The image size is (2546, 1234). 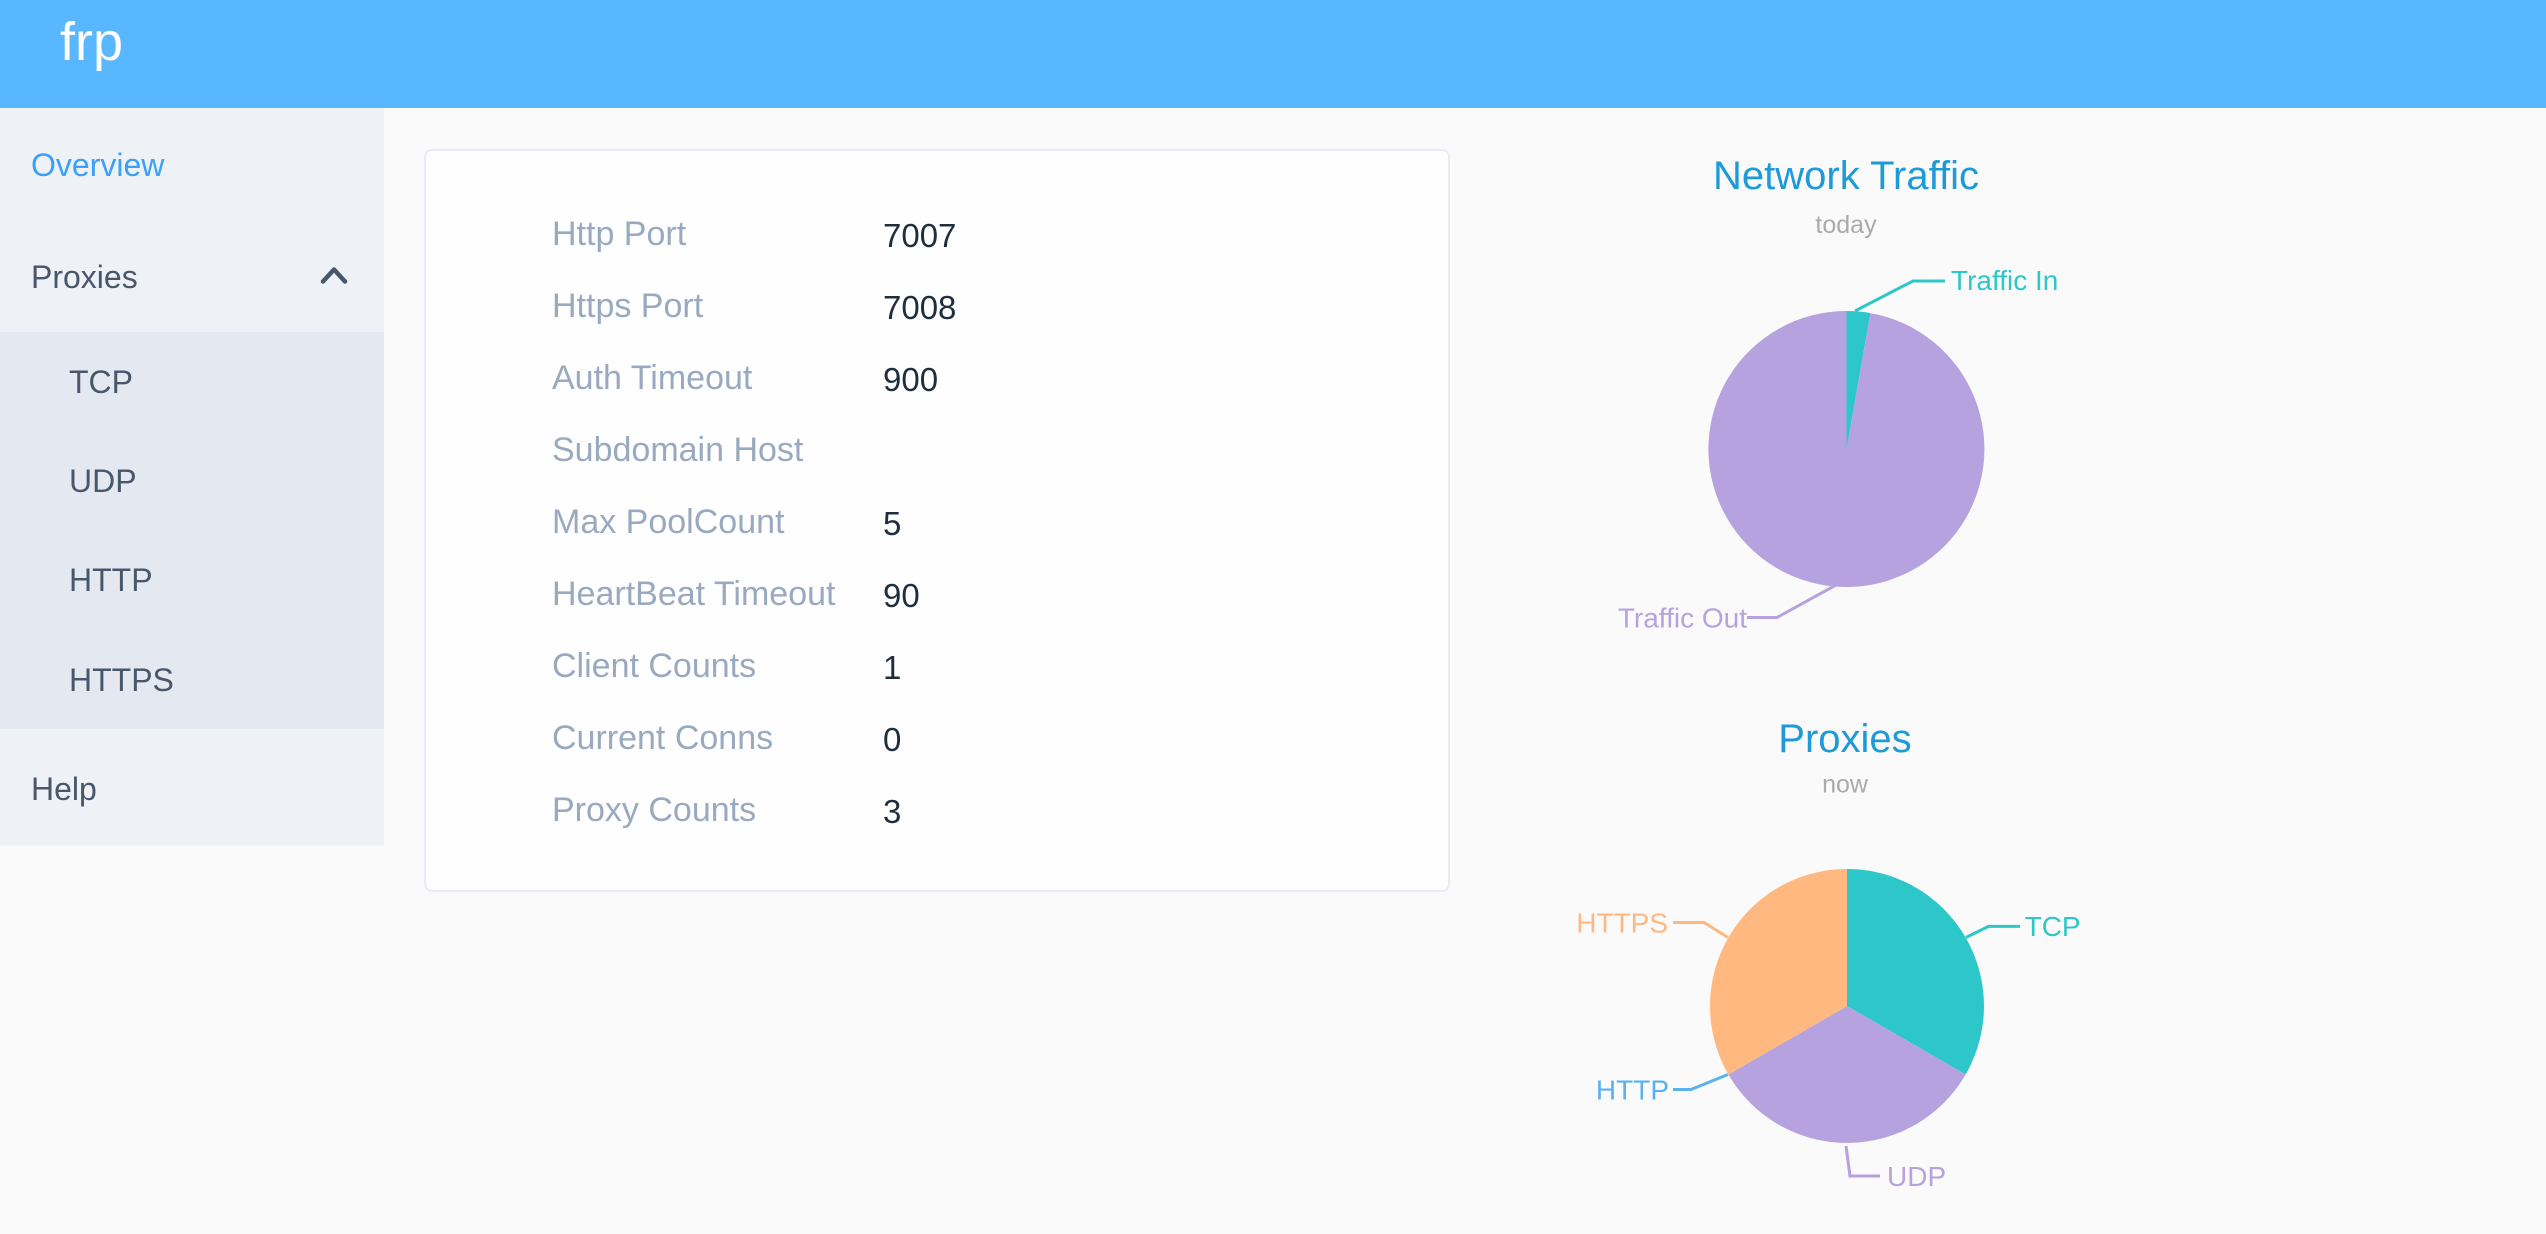 I want to click on svg-text: TCP, so click(x=2053, y=926).